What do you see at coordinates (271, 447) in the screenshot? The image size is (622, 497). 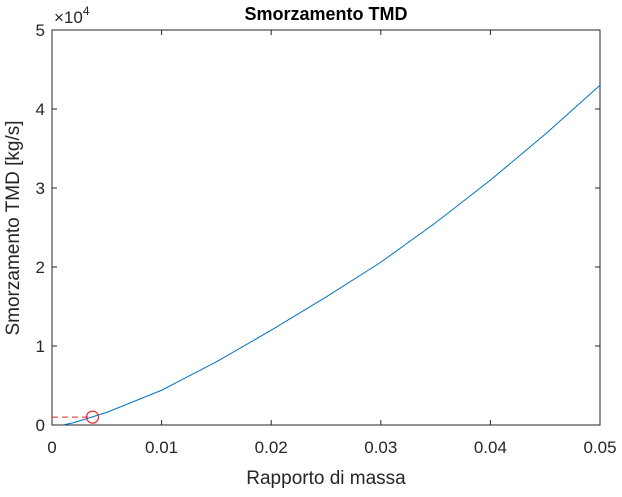 I see `x-tick-label: 0.02` at bounding box center [271, 447].